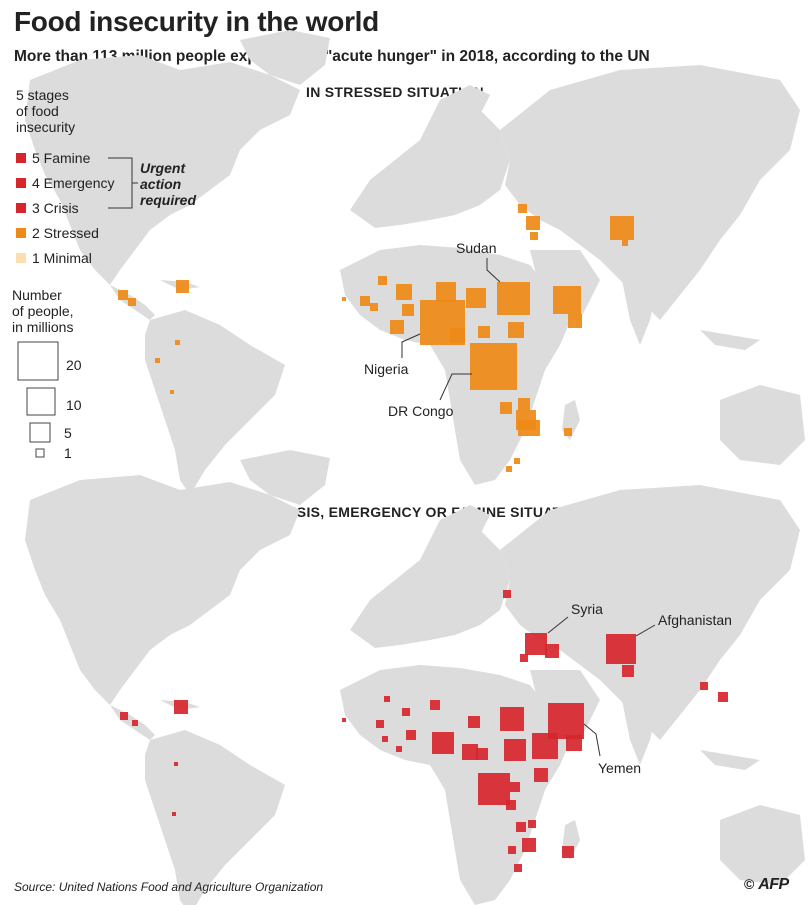 The width and height of the screenshot is (810, 905). Describe the element at coordinates (524, 658) in the screenshot. I see `square-lebanon` at that location.